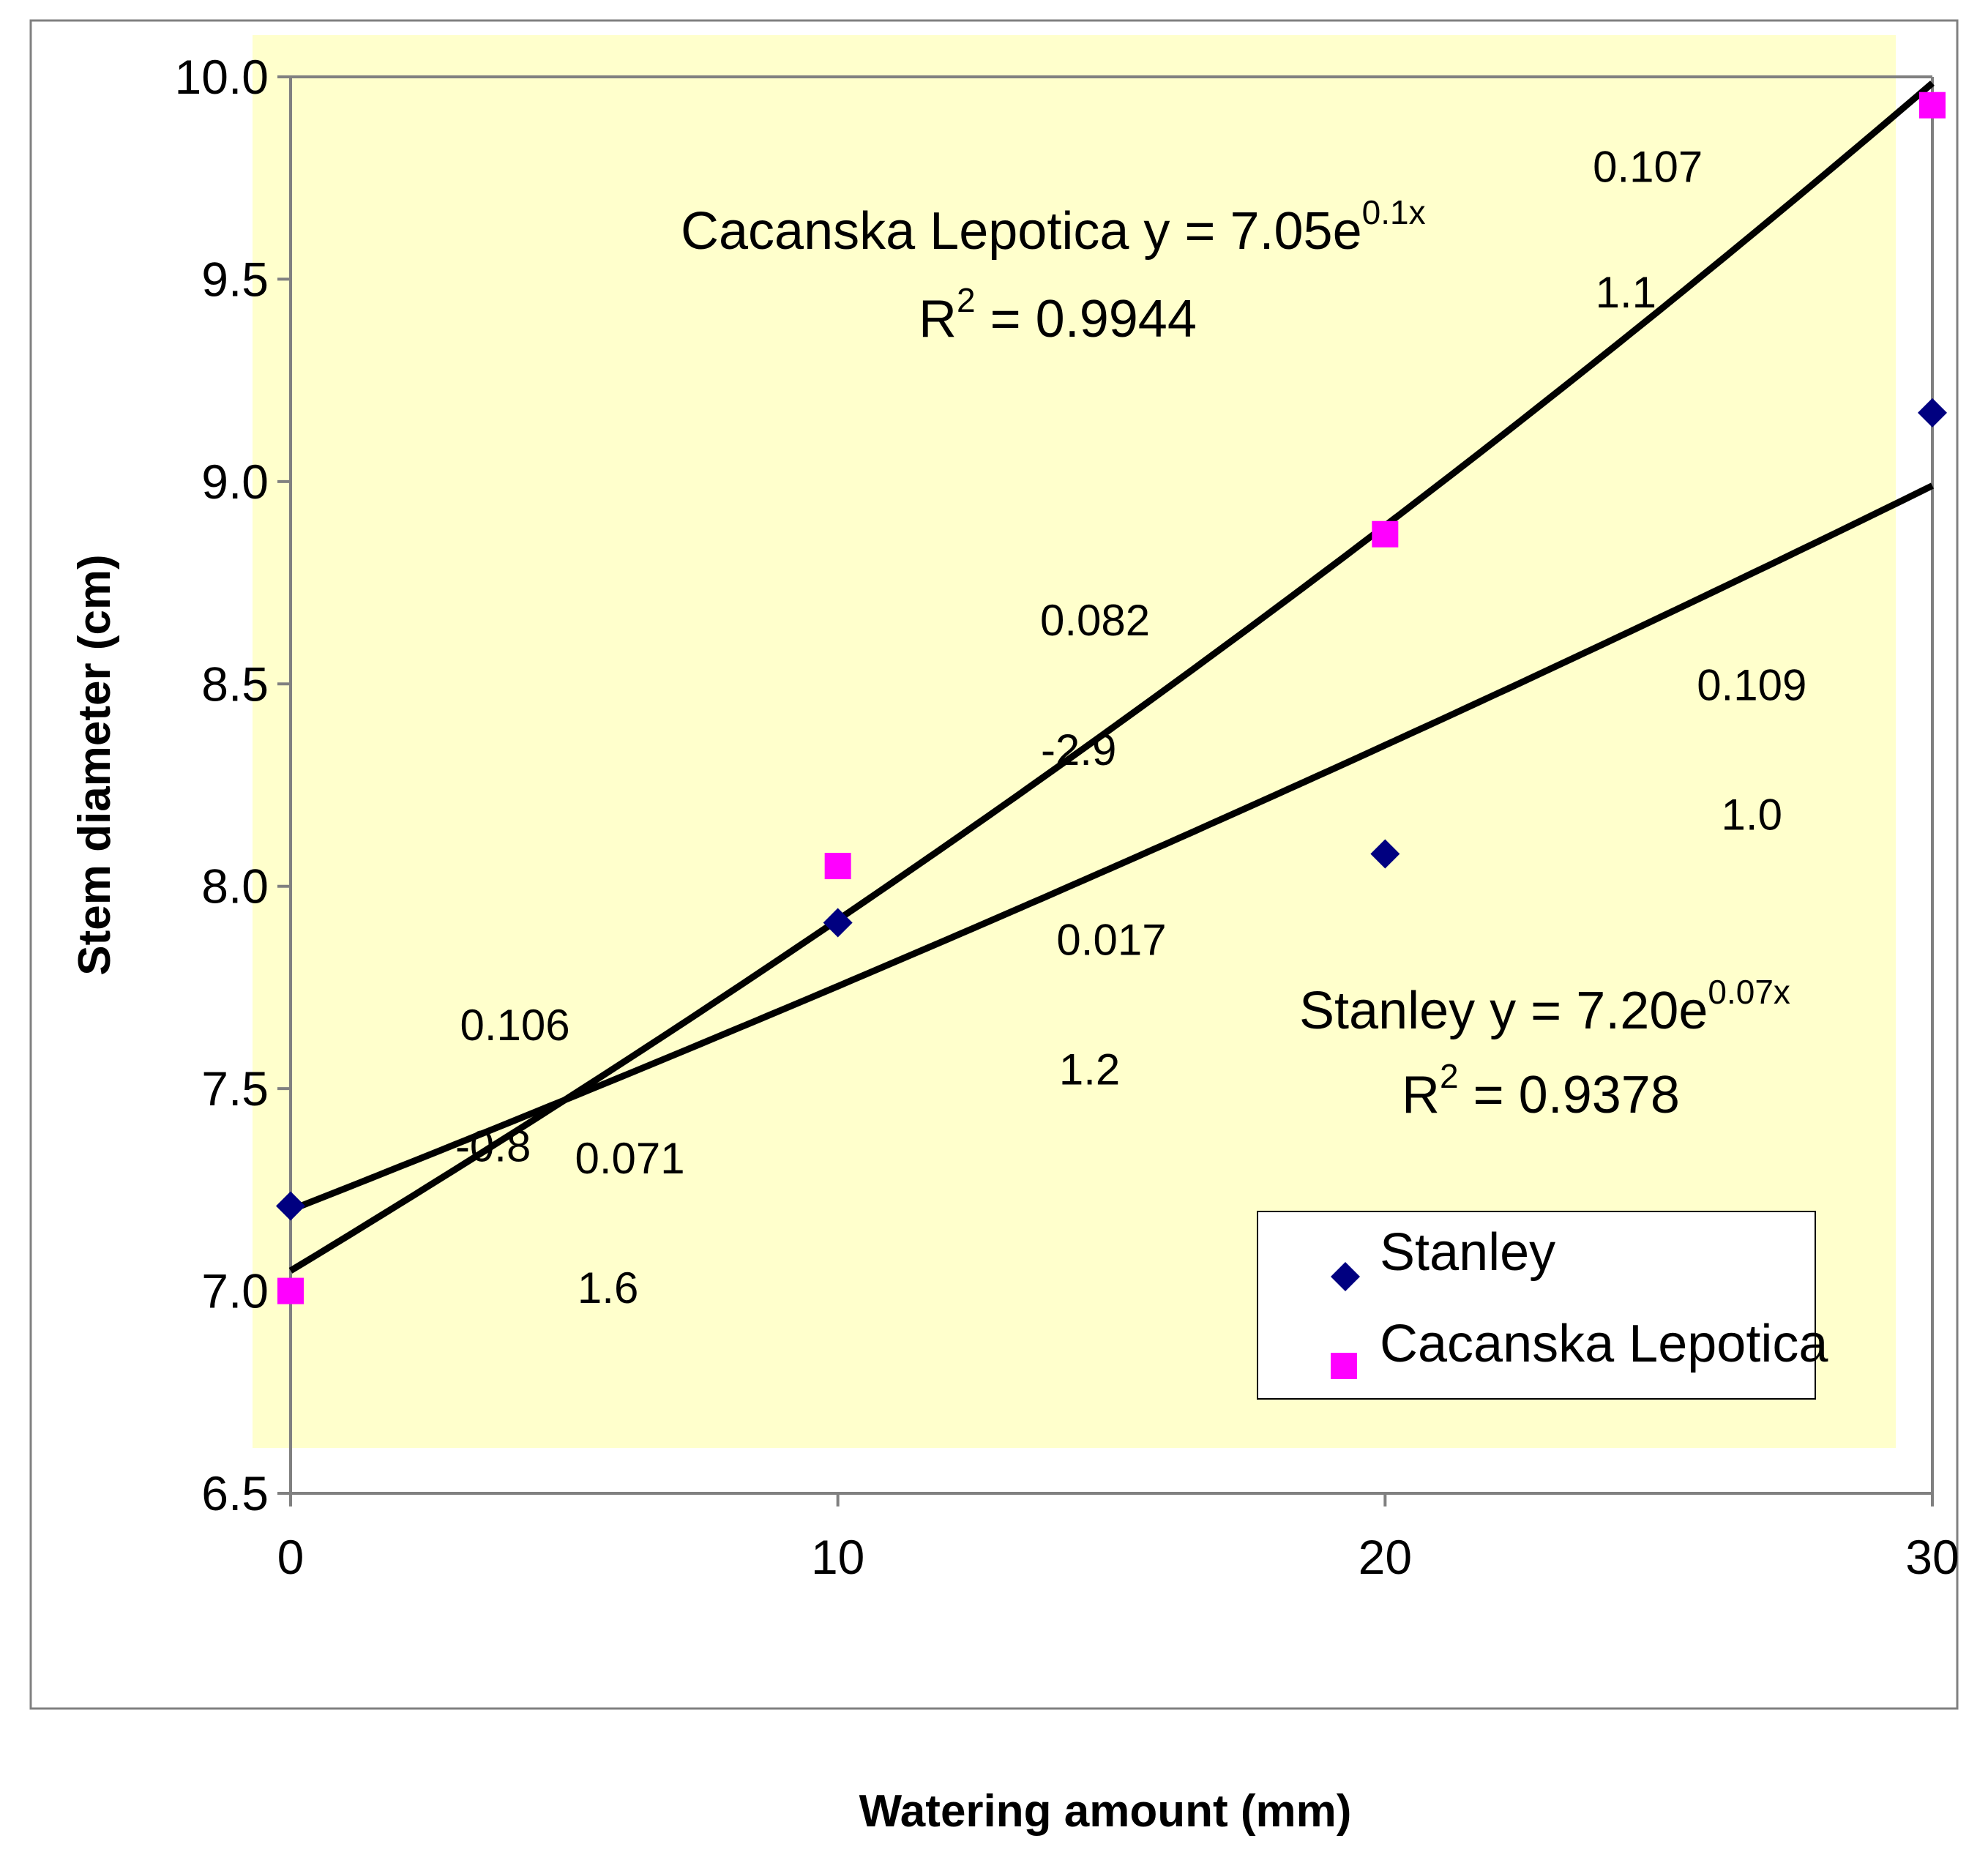  I want to click on x-tick-label: 10, so click(837, 1557).